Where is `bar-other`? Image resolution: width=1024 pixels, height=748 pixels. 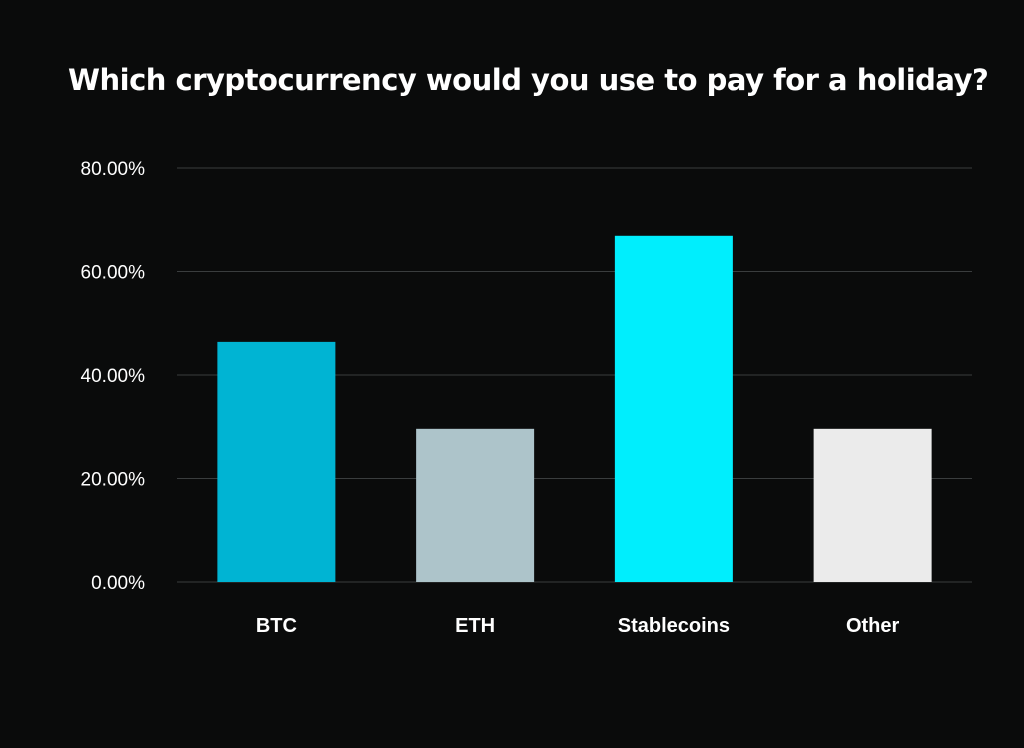
bar-other is located at coordinates (872, 505).